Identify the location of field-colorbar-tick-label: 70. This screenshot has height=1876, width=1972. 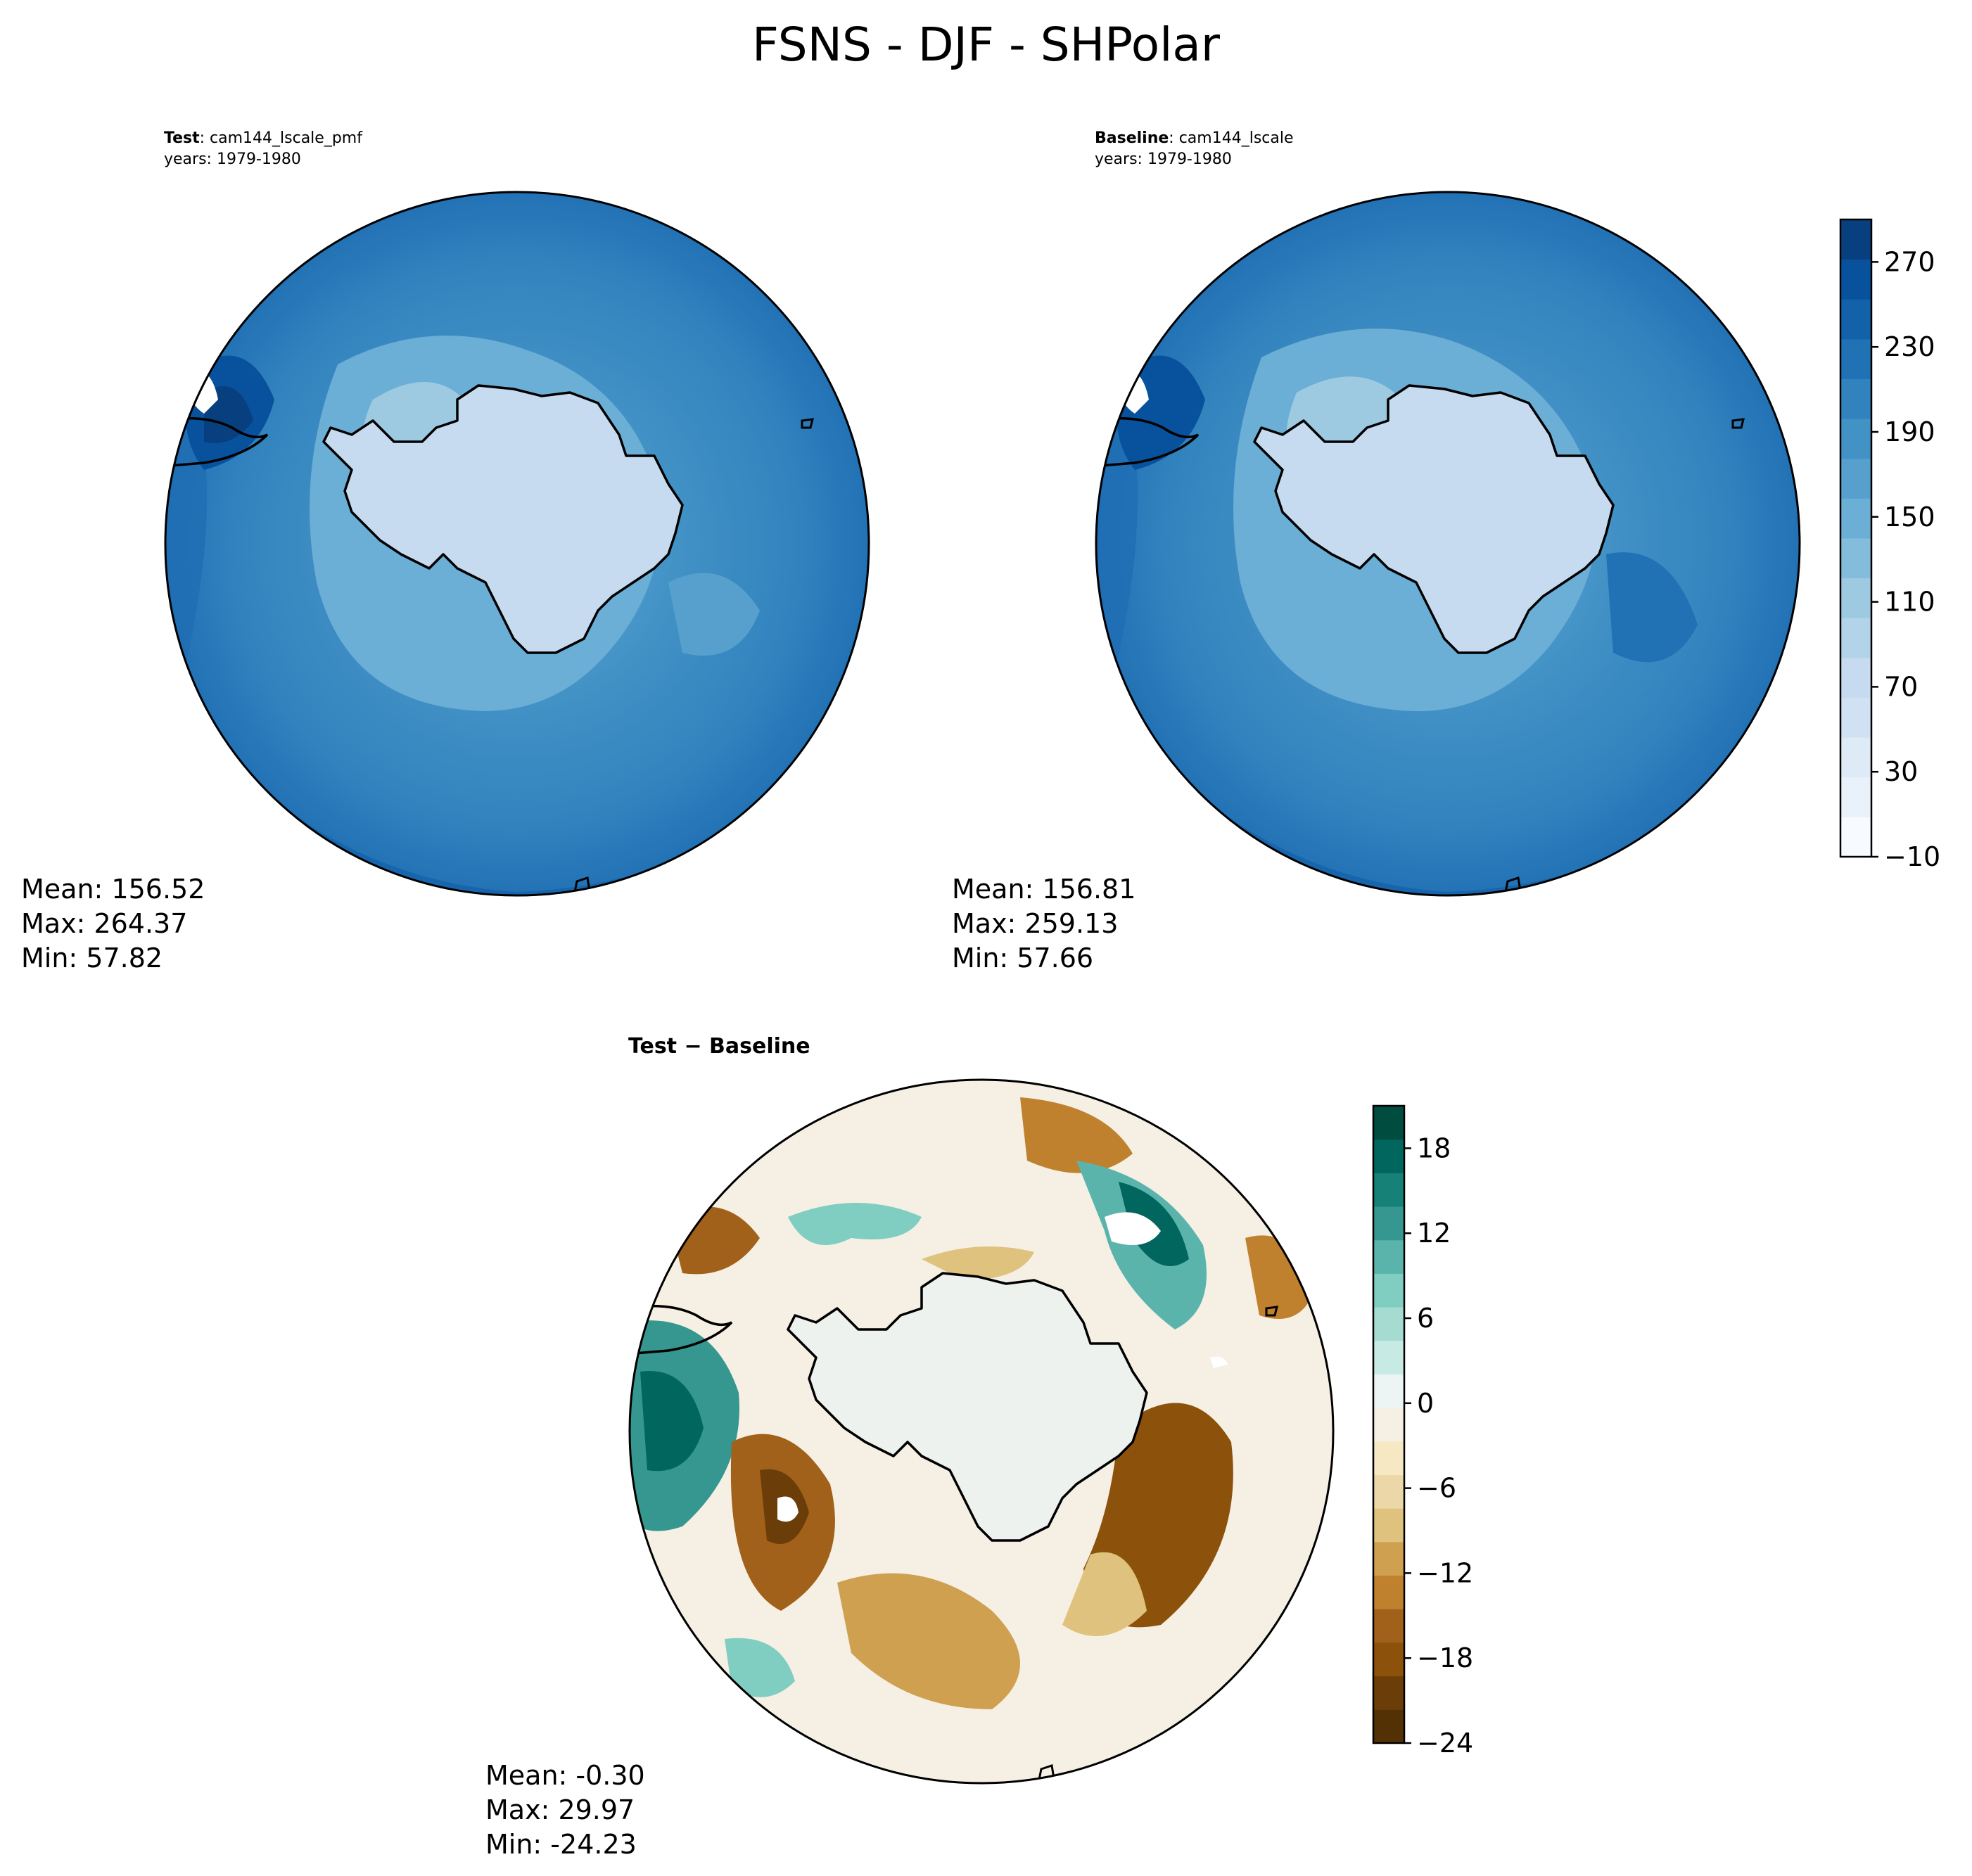
(1901, 686).